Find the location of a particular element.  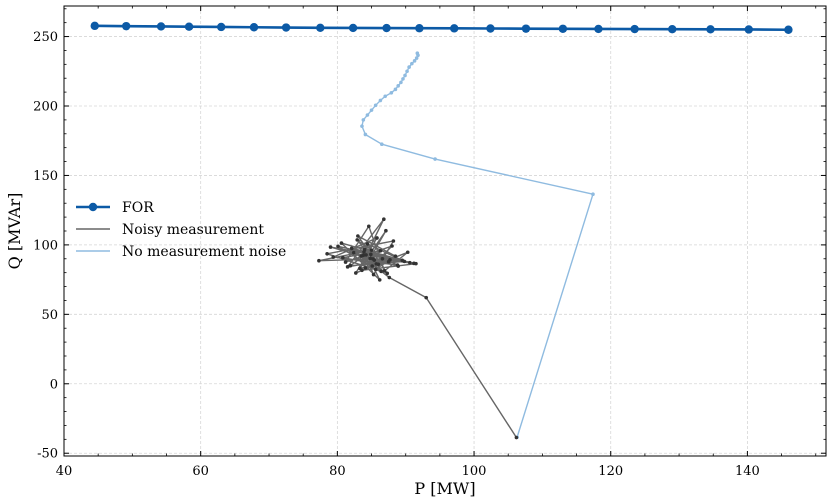

x-tick-label: 40 is located at coordinates (64, 471).